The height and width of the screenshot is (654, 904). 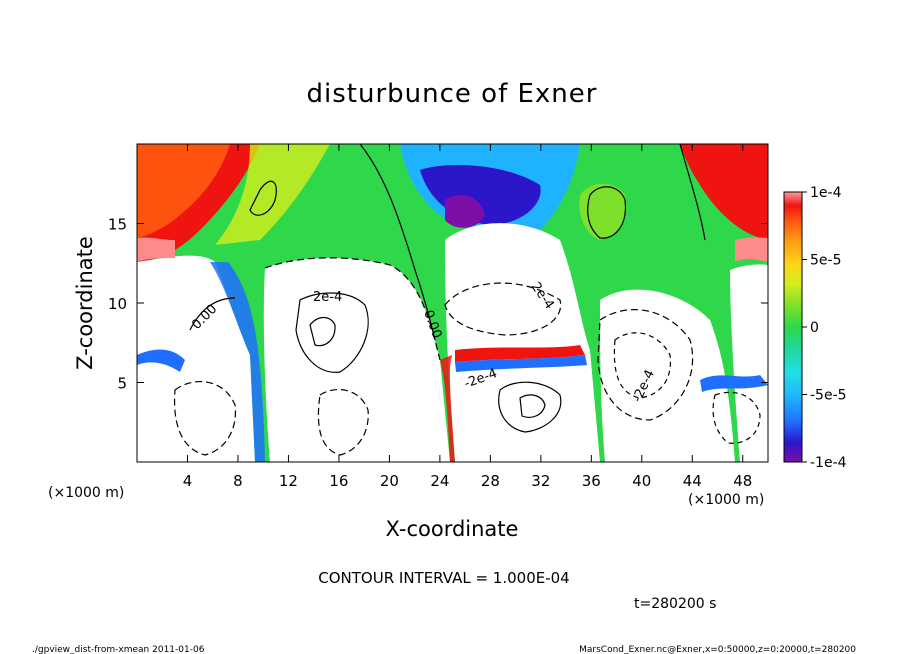 What do you see at coordinates (327, 297) in the screenshot?
I see `contour-label: 2e-4` at bounding box center [327, 297].